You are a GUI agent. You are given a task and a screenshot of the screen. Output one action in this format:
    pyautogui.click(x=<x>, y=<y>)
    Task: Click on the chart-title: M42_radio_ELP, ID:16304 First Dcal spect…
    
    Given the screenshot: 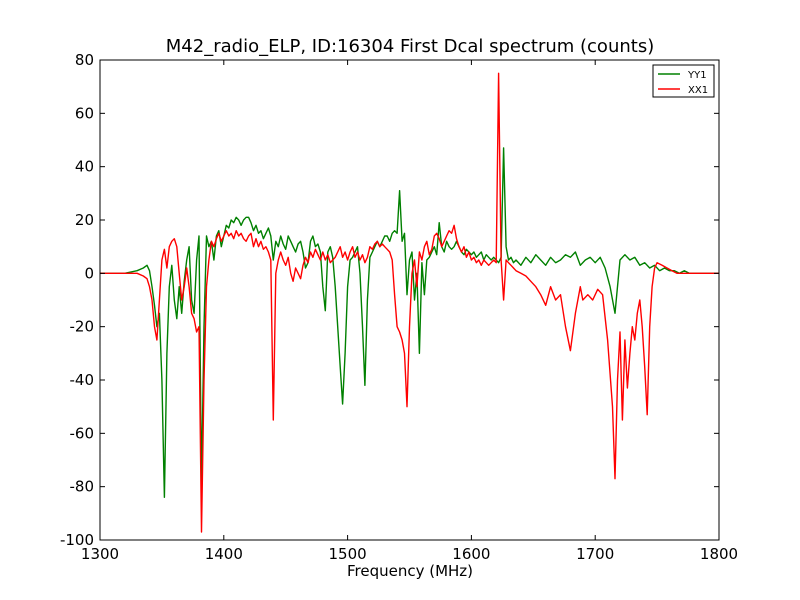 What is the action you would take?
    pyautogui.click(x=410, y=46)
    